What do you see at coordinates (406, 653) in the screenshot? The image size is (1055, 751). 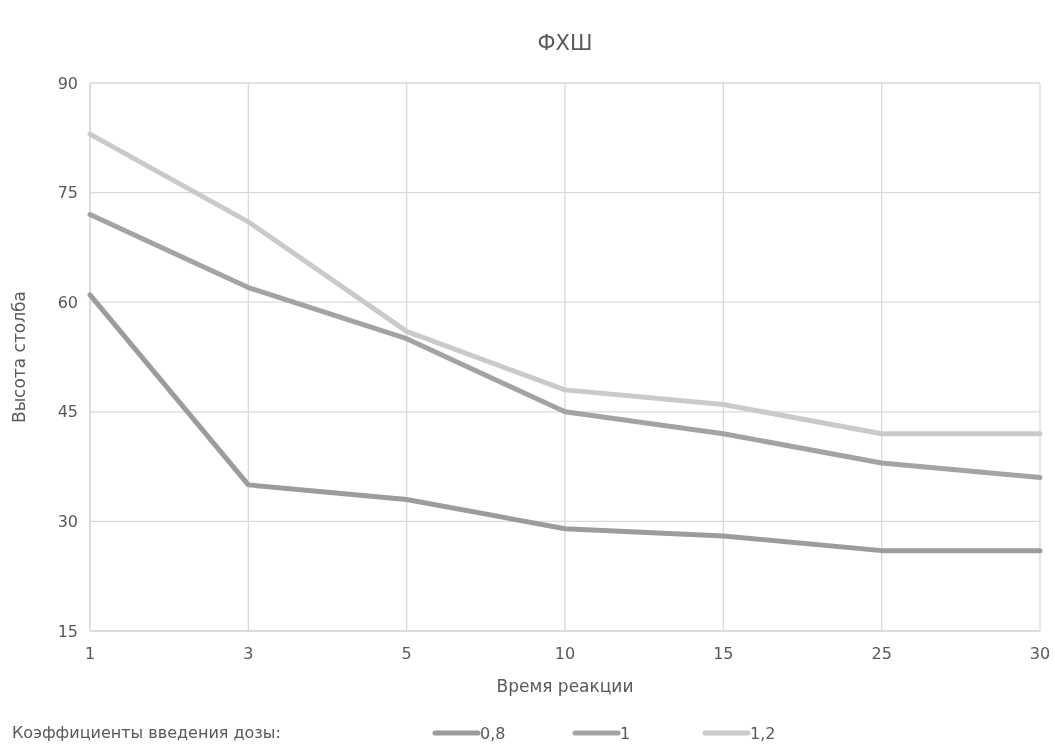 I see `x-tick-label: 5` at bounding box center [406, 653].